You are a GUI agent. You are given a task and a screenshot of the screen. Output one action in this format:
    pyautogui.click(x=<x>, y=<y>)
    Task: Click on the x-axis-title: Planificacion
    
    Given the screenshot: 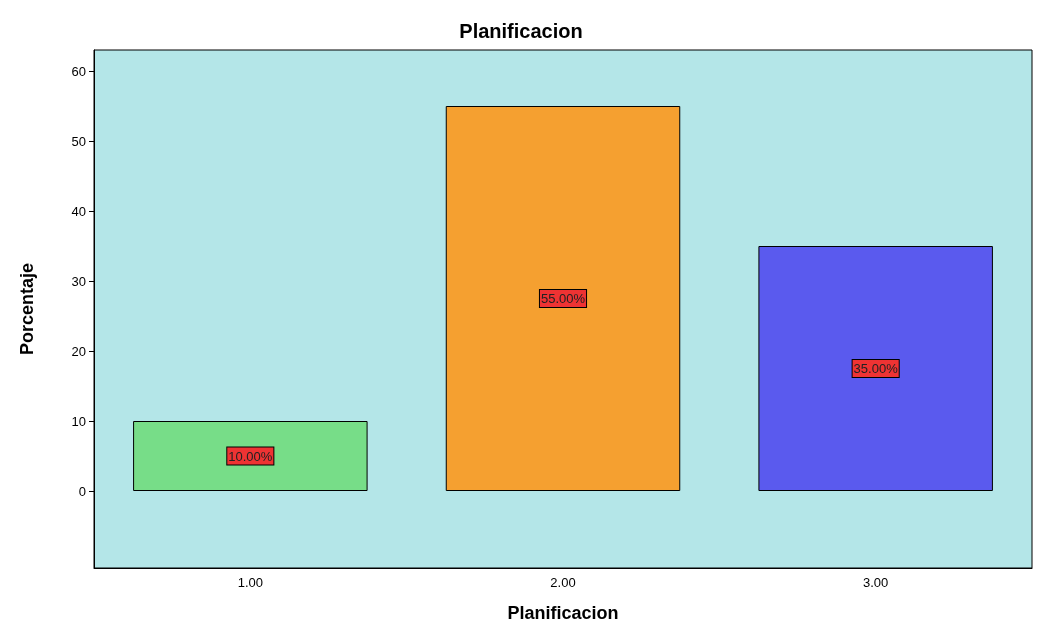 What is the action you would take?
    pyautogui.click(x=563, y=613)
    